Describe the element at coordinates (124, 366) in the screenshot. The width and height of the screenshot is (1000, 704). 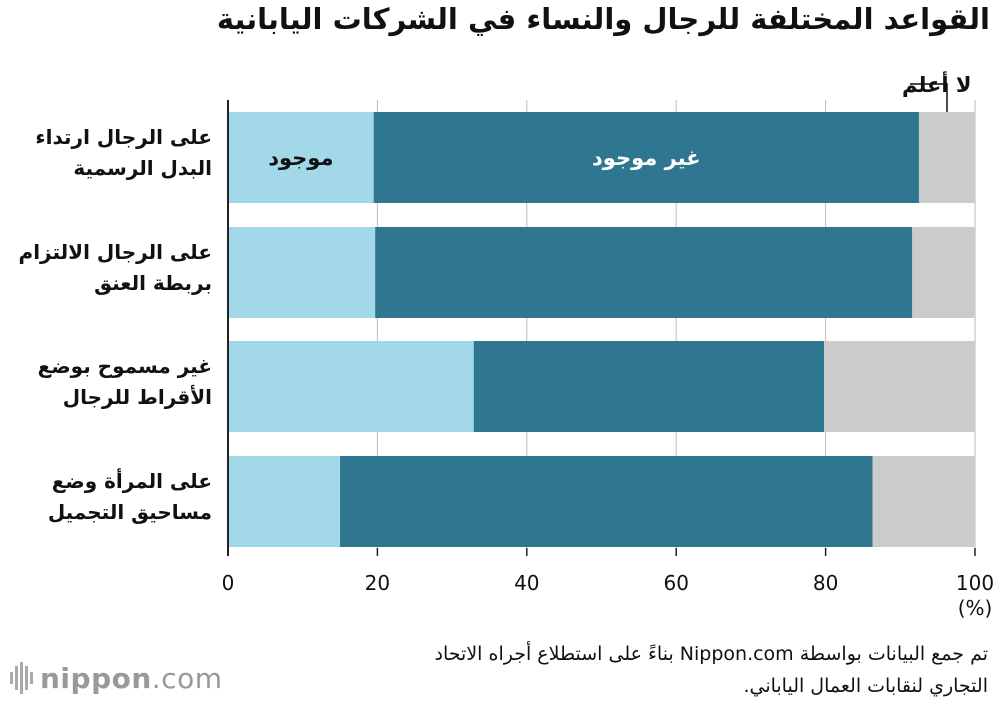
I see `category-label-line: غير مسموح بوضع` at that location.